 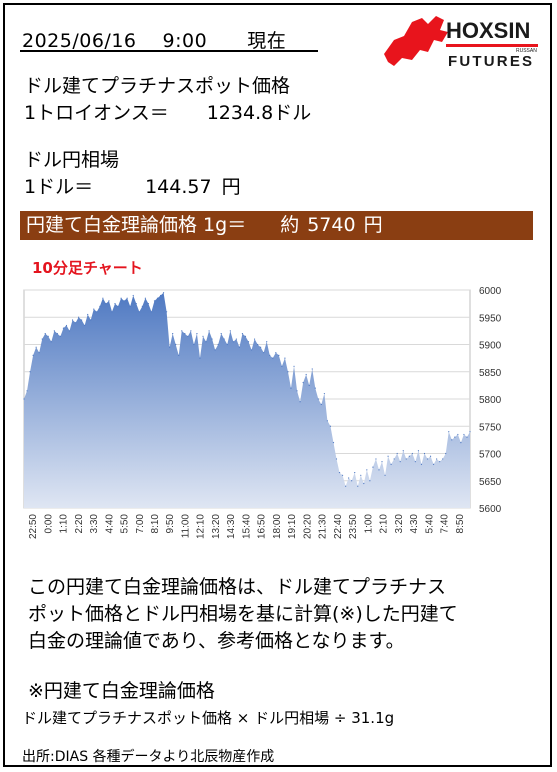 What do you see at coordinates (490, 455) in the screenshot?
I see `y-tick-label: 5700` at bounding box center [490, 455].